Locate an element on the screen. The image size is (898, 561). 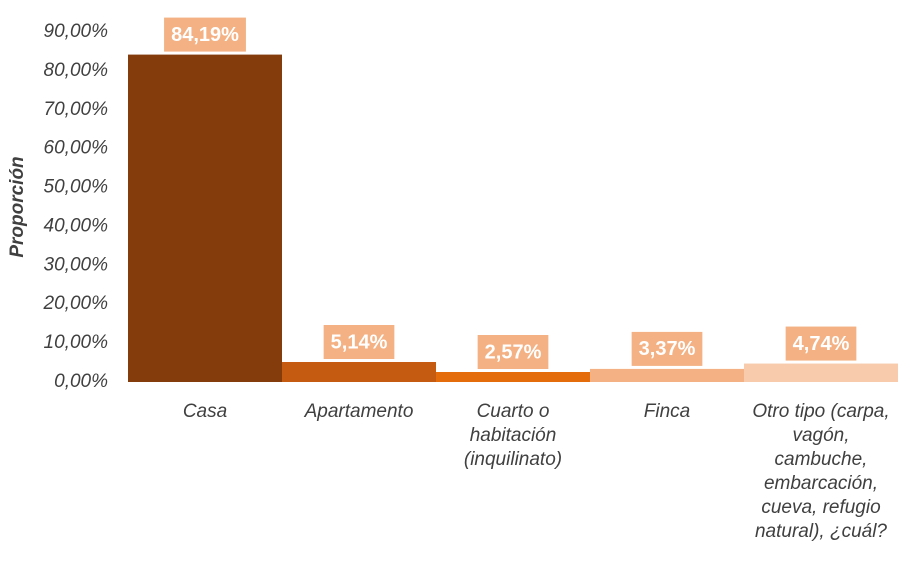
value-label-text: 2,57% is located at coordinates (513, 352).